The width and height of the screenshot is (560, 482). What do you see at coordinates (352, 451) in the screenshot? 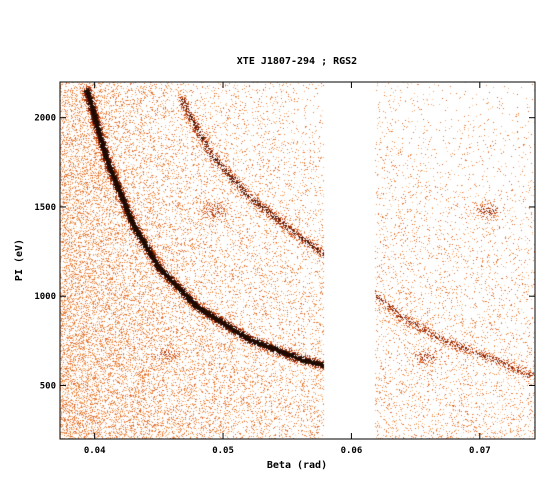
I see `x-tick-label: 0.06` at bounding box center [352, 451].